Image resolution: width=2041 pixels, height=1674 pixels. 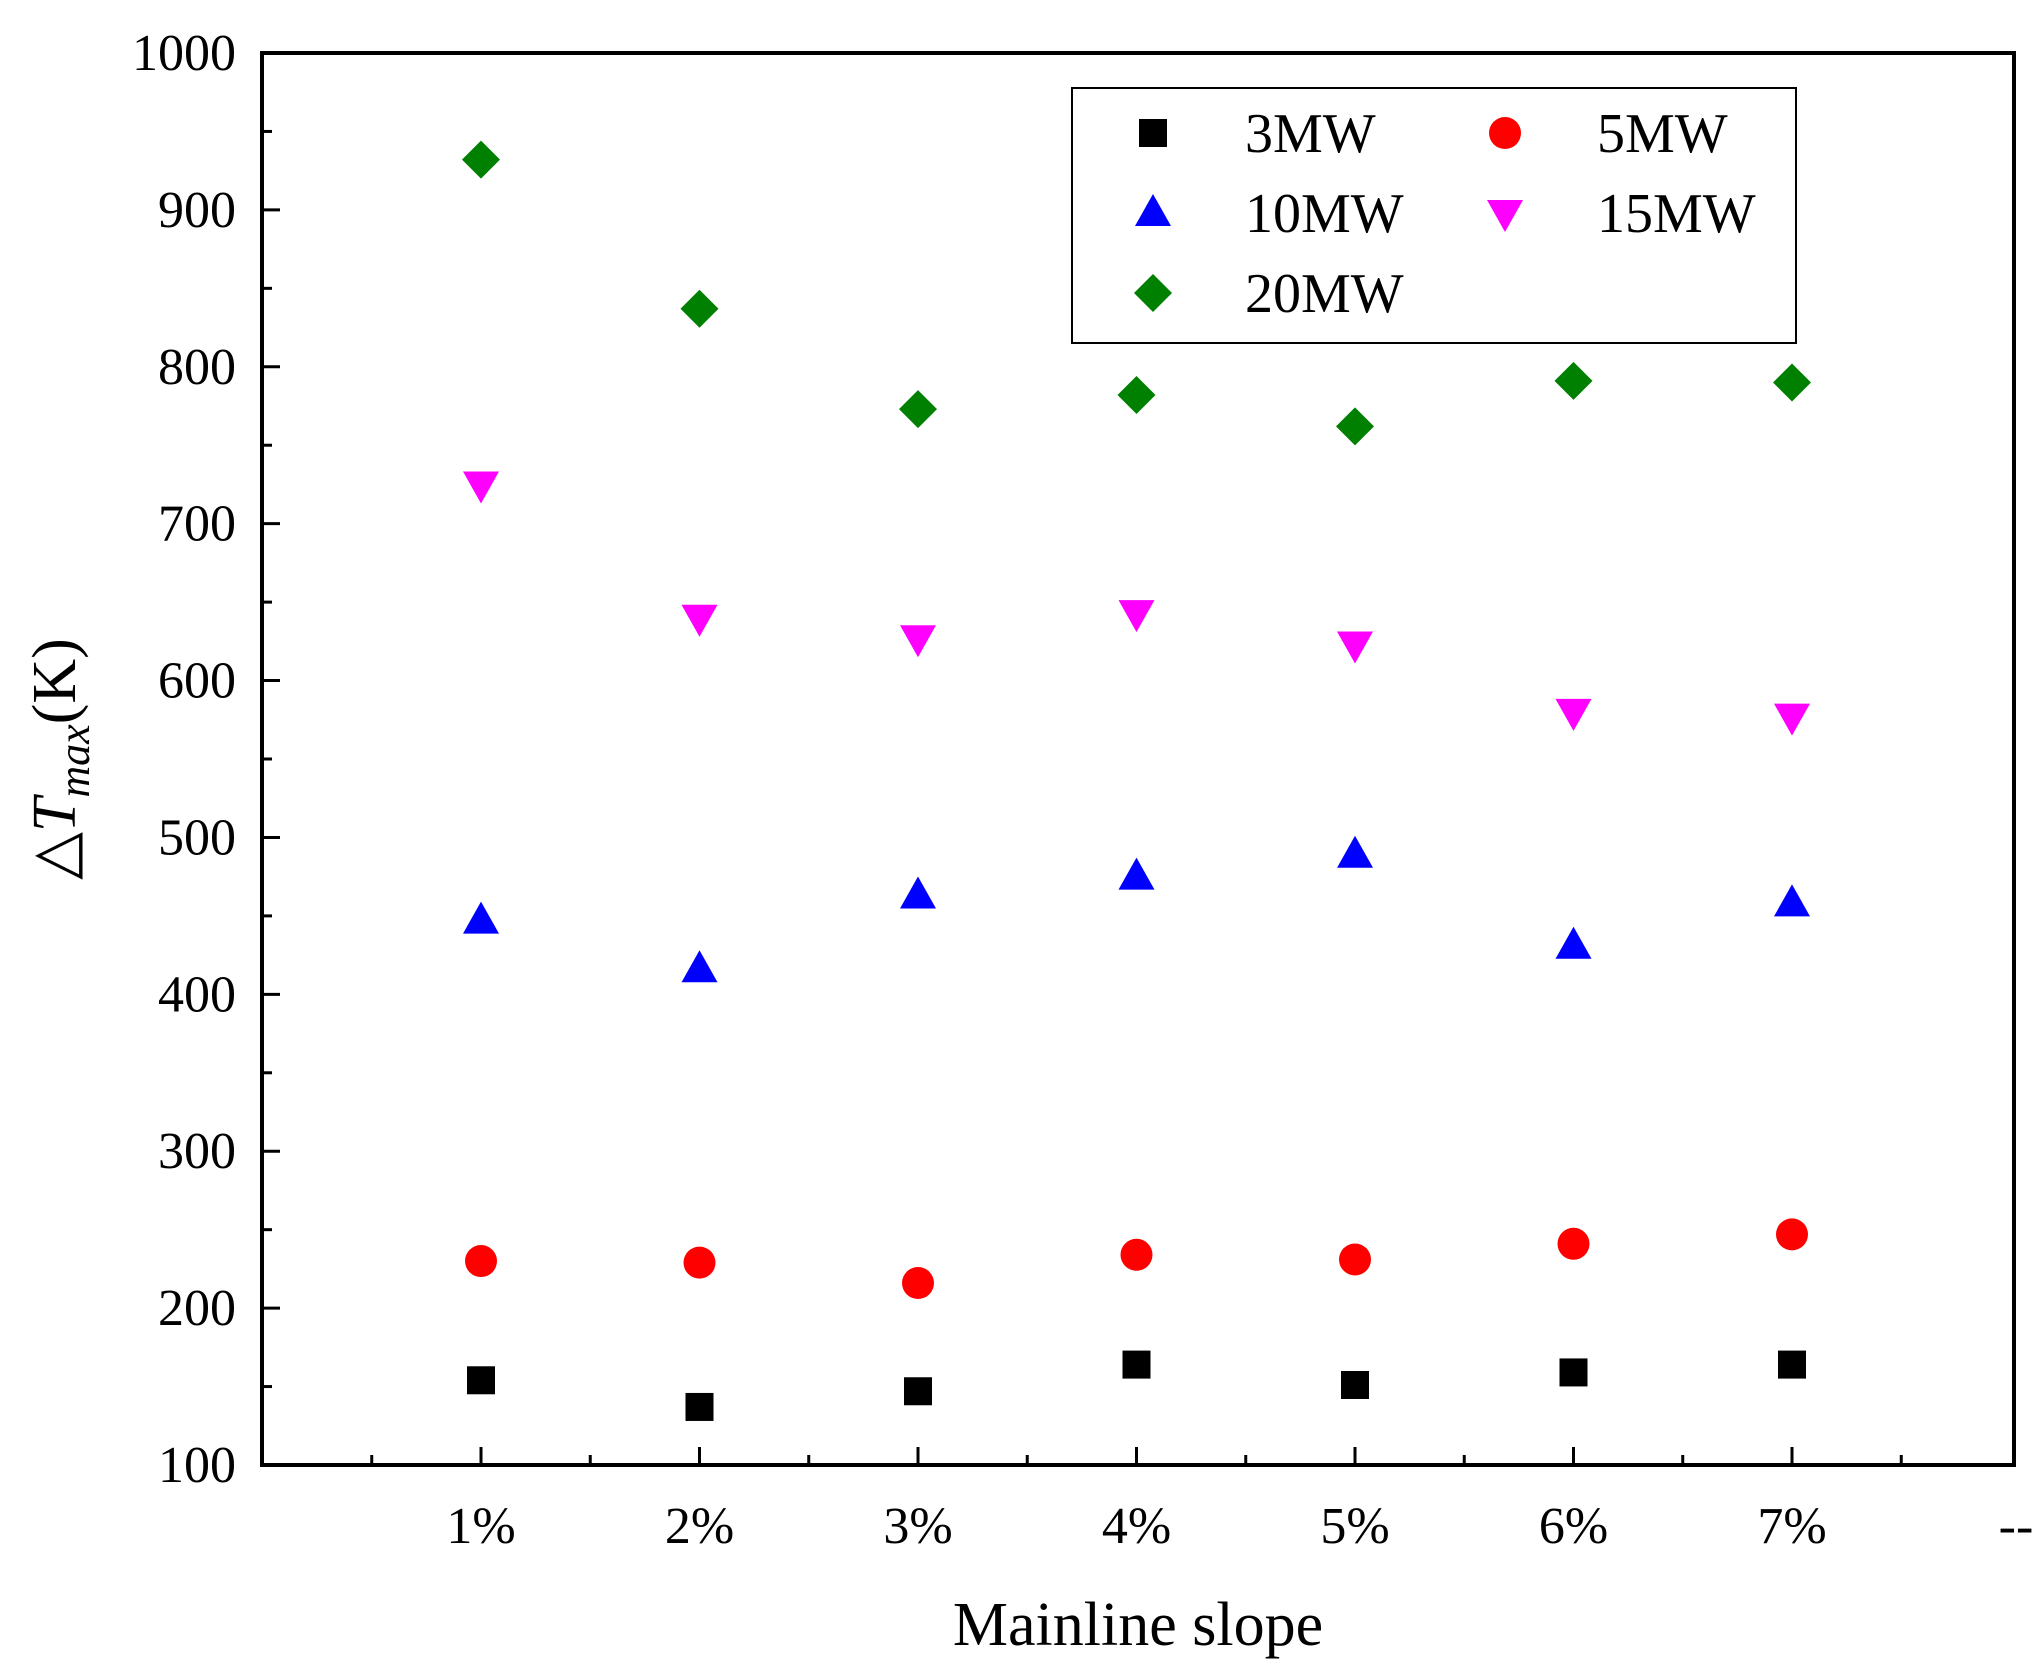 What do you see at coordinates (1136, 1385) in the screenshot?
I see `series-3mw` at bounding box center [1136, 1385].